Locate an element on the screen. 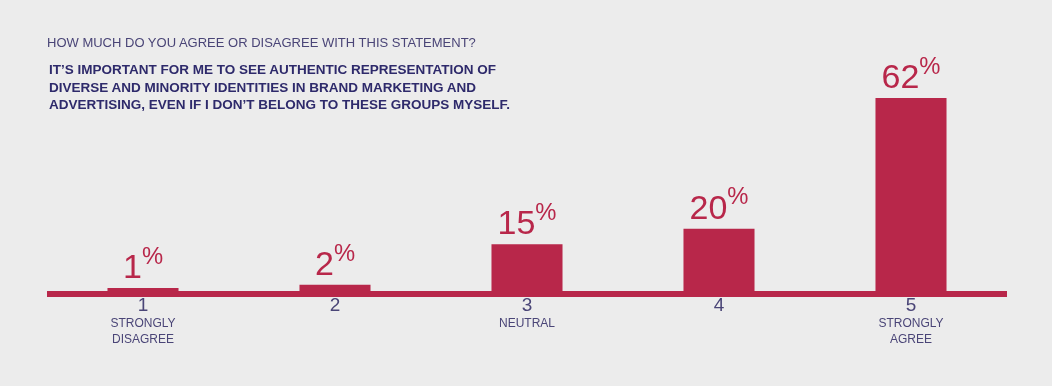 The image size is (1052, 386). chart-subtitle: IT’S IMPORTANT FOR ME TO SEE AUTHENTIC REPRESENTATION OF DIVERSE AND MINORITY IDENTITIES IN BRAND MARKETING AND ADVERTISING, EVEN IF I DON’T BELONG TO THESE GROUPS MYSELF. is located at coordinates (280, 87).